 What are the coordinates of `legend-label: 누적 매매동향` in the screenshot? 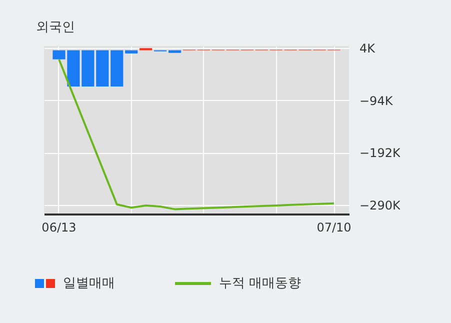 It's located at (260, 283).